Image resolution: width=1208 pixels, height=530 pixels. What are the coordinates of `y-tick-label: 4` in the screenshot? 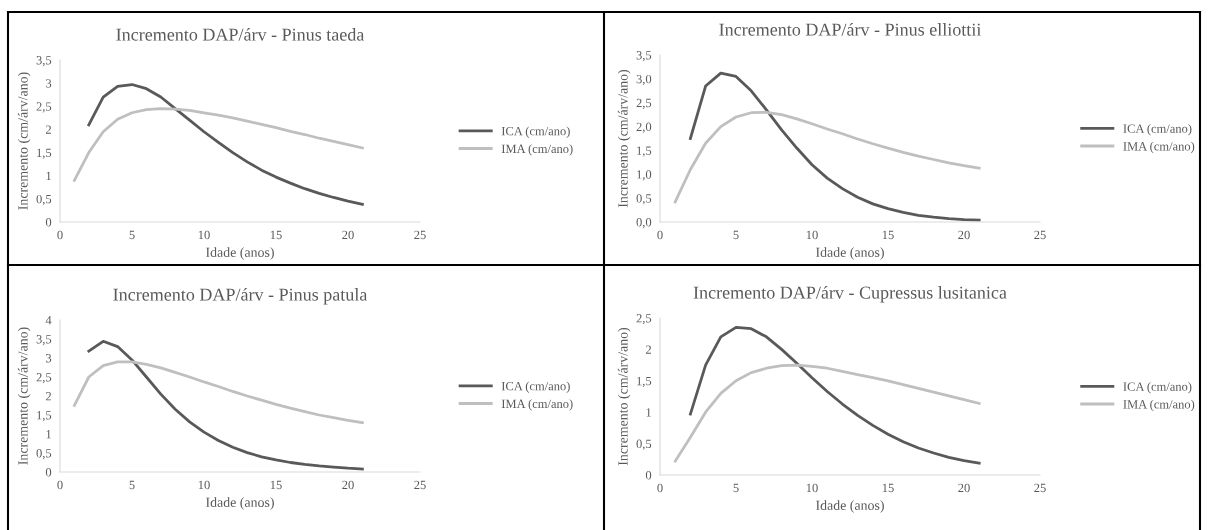 It's located at (48, 320).